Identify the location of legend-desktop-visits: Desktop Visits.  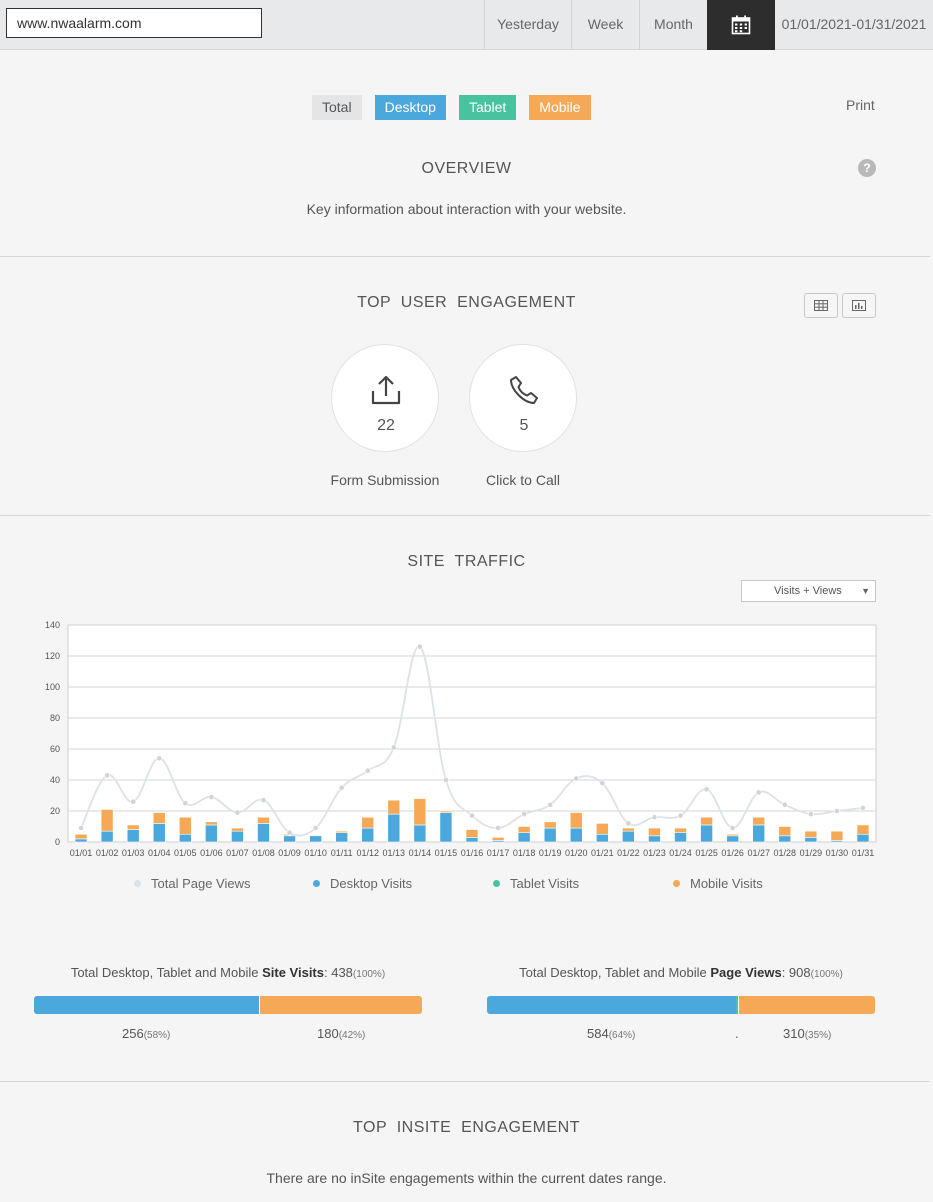
(362, 883).